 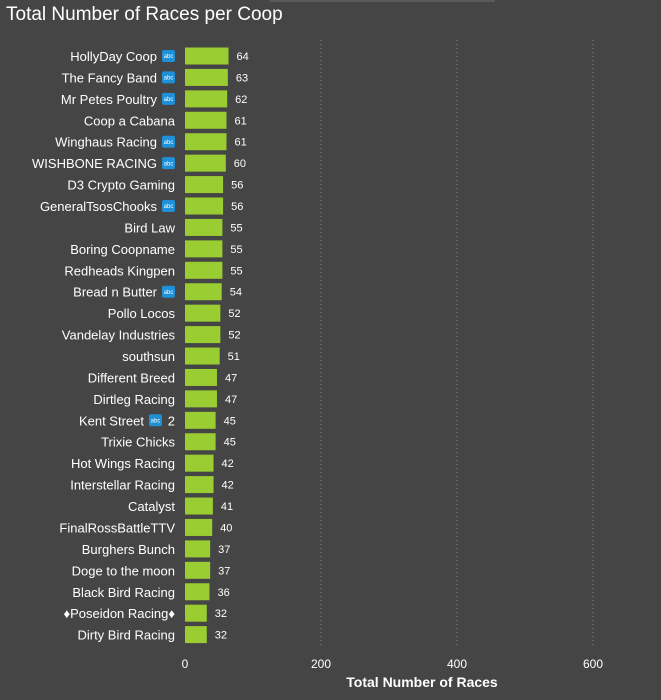 What do you see at coordinates (242, 78) in the screenshot?
I see `data-label: 63` at bounding box center [242, 78].